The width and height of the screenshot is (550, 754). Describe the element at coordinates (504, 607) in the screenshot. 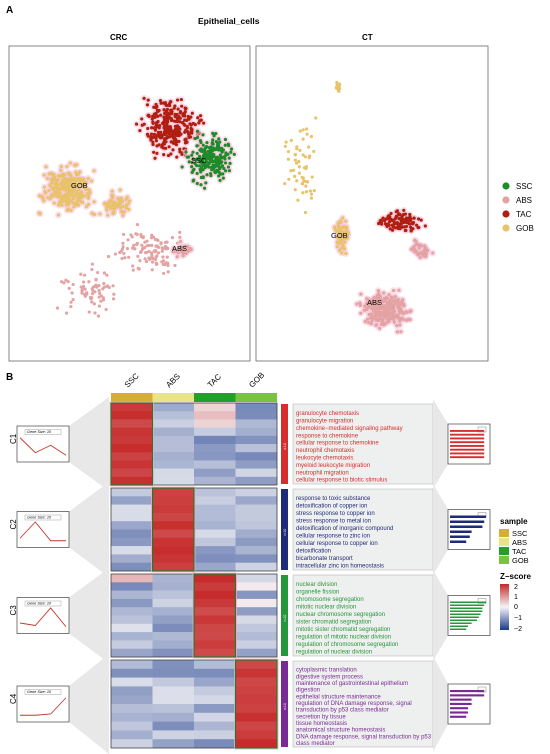

I see `zscore-color-bar` at that location.